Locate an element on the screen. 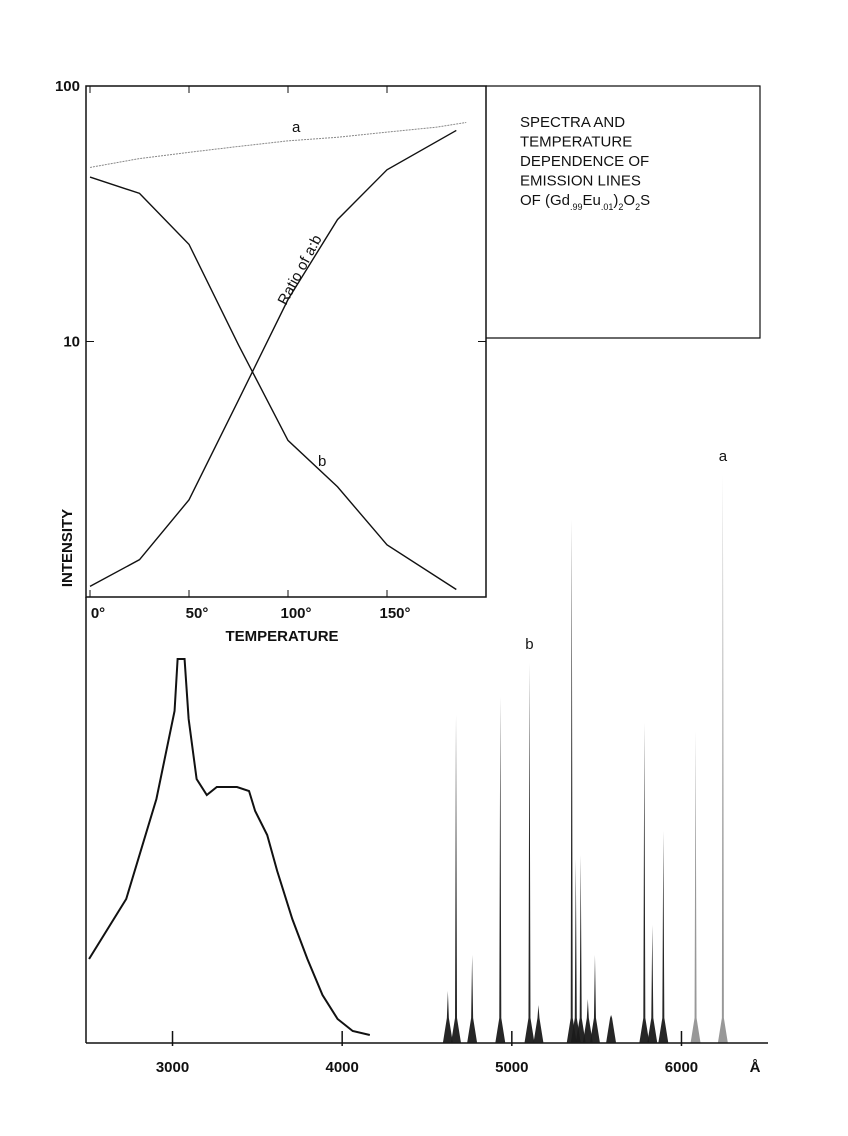 The image size is (848, 1136). x-tick-label: 6000 is located at coordinates (681, 1067).